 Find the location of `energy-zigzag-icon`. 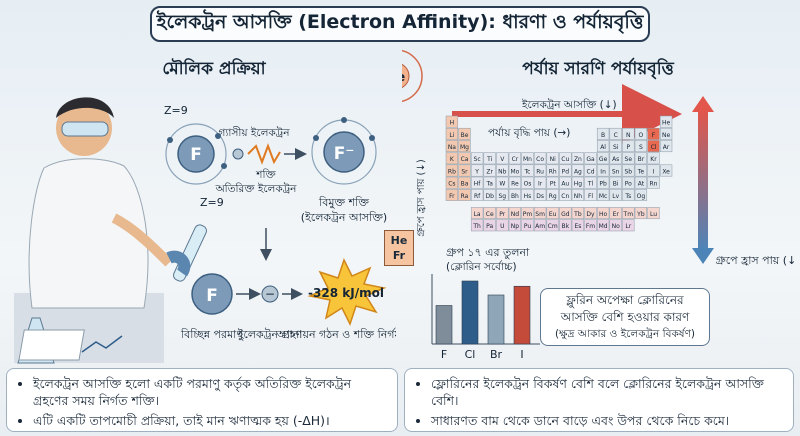

energy-zigzag-icon is located at coordinates (264, 154).